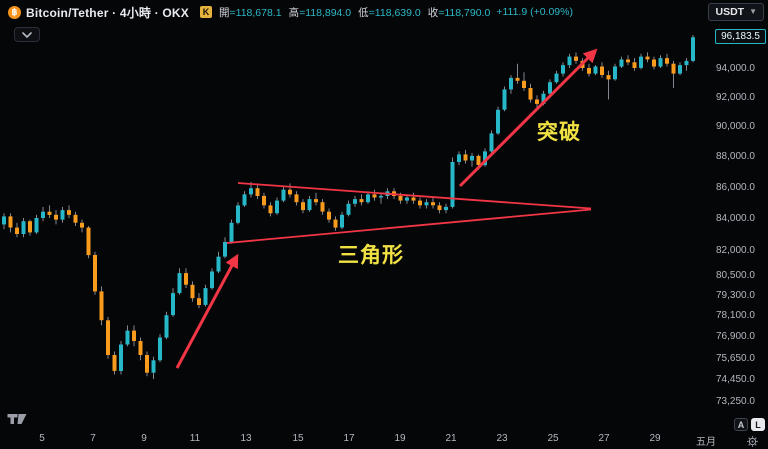 The width and height of the screenshot is (768, 449). Describe the element at coordinates (753, 11) in the screenshot. I see `caret-down-icon: ▼` at that location.